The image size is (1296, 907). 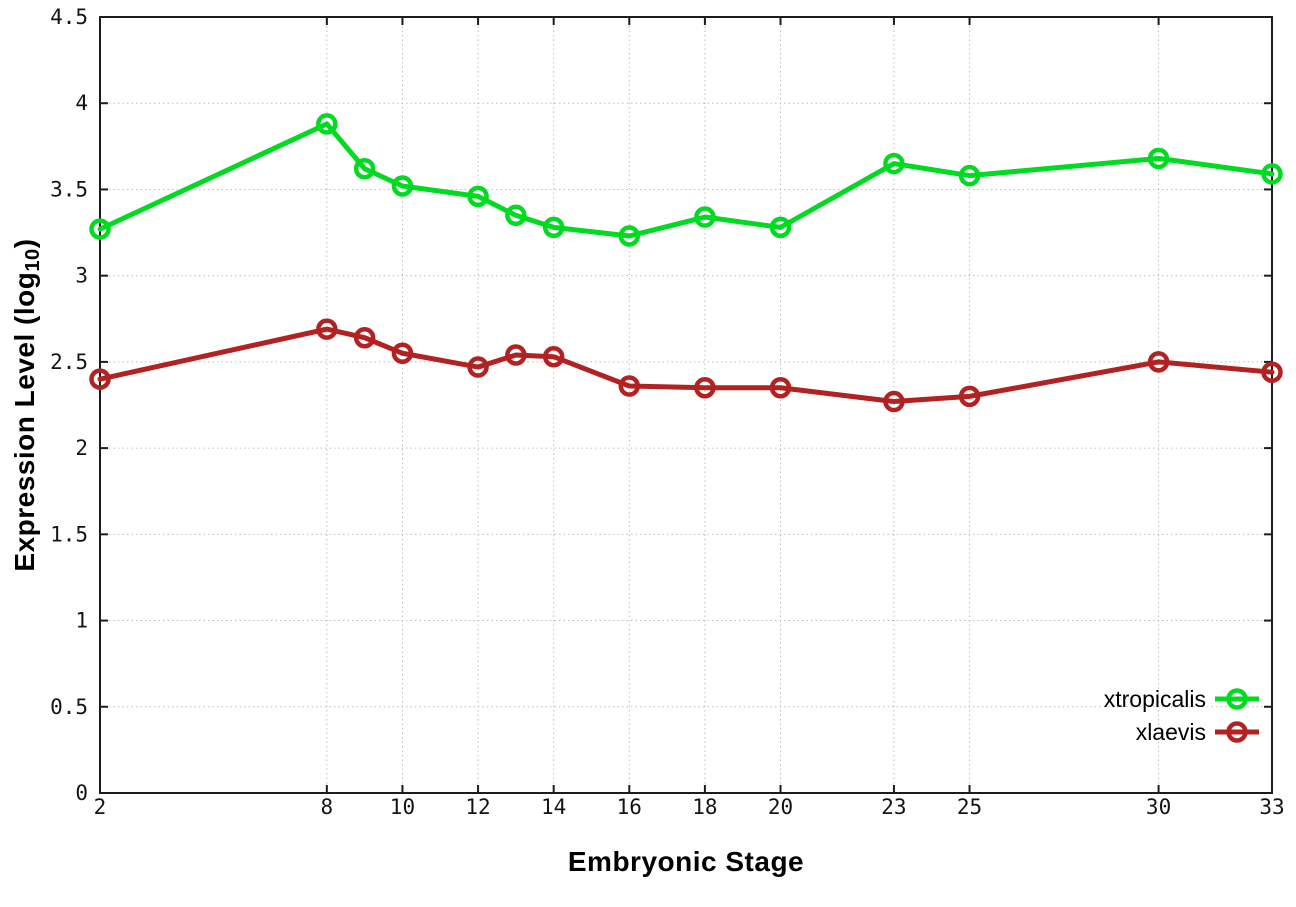 What do you see at coordinates (1237, 732) in the screenshot?
I see `legend-marker-xlaevis-icon` at bounding box center [1237, 732].